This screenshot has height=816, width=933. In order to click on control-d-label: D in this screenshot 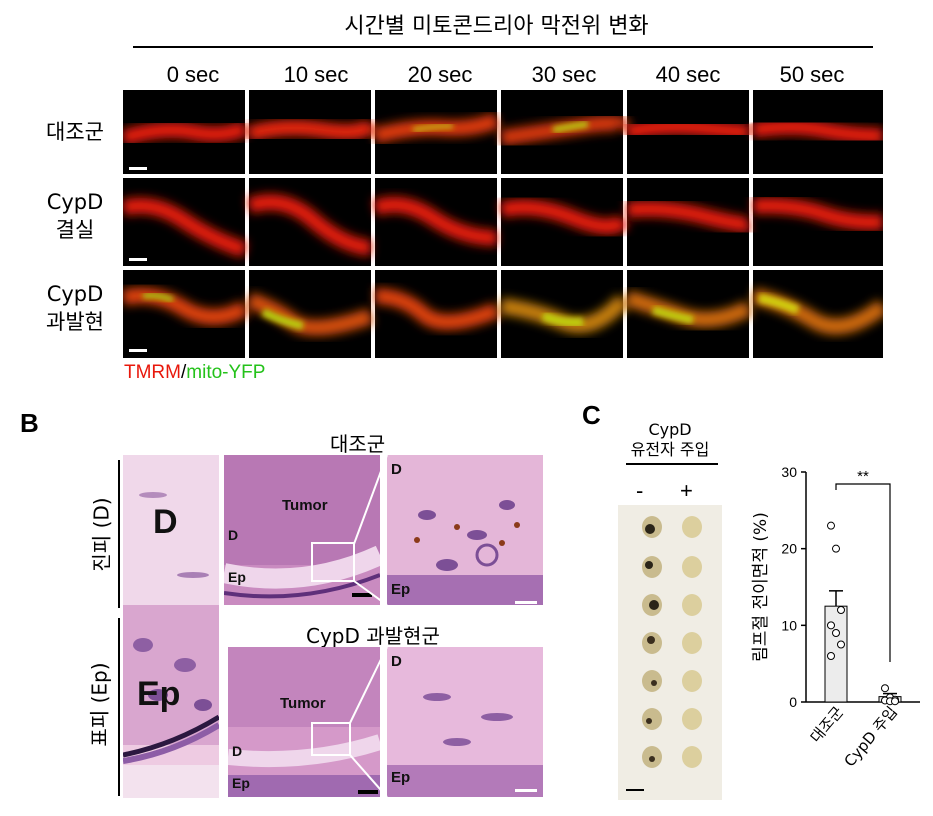, I will do `click(233, 535)`.